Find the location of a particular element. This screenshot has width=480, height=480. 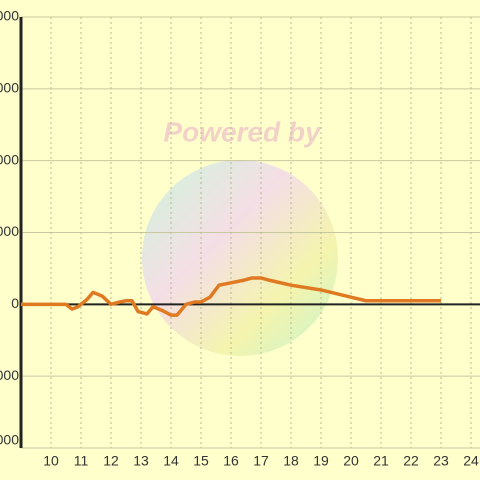

x-tick-label: 23 is located at coordinates (441, 461).